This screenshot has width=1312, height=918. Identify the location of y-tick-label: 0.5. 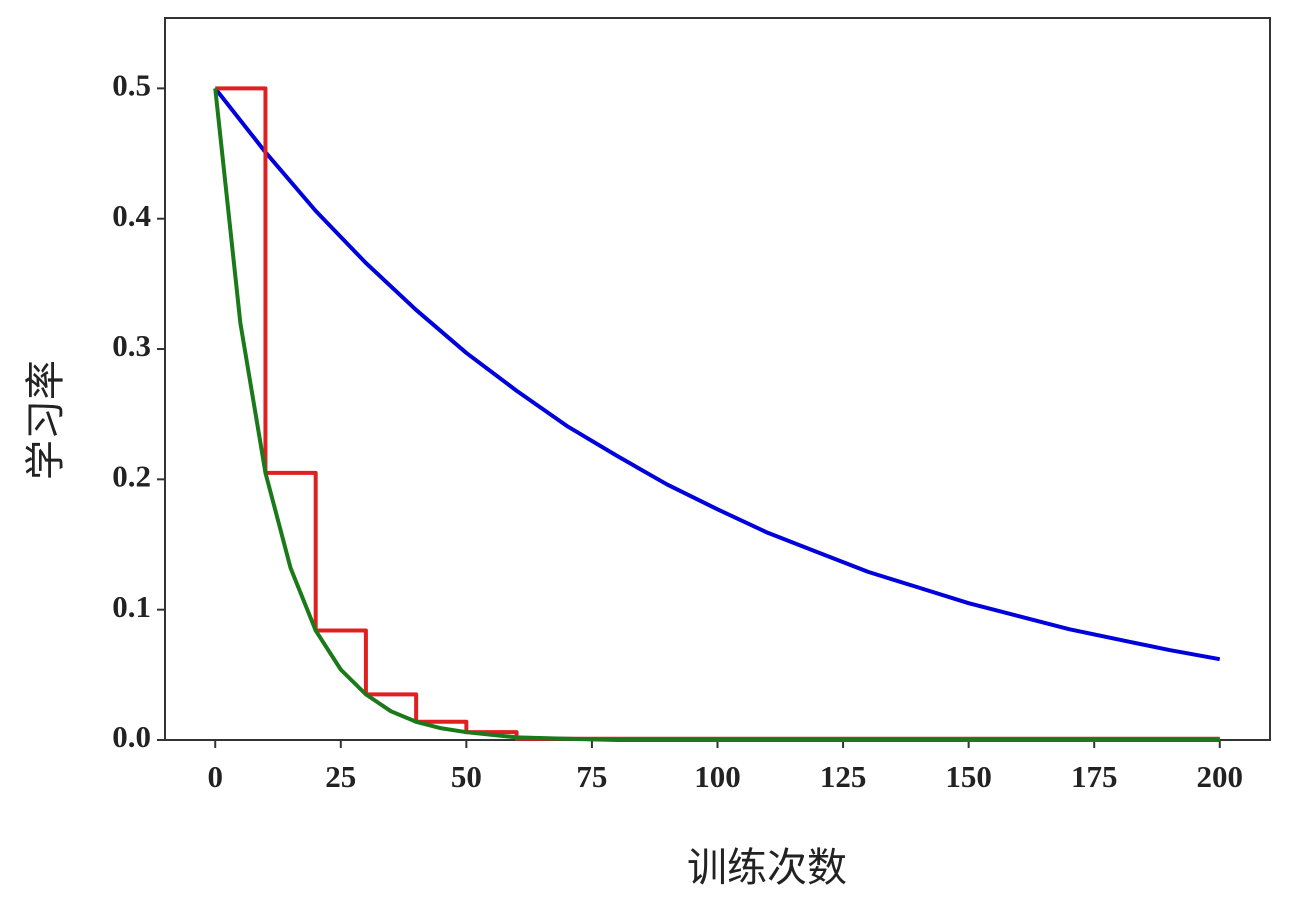
(131, 84).